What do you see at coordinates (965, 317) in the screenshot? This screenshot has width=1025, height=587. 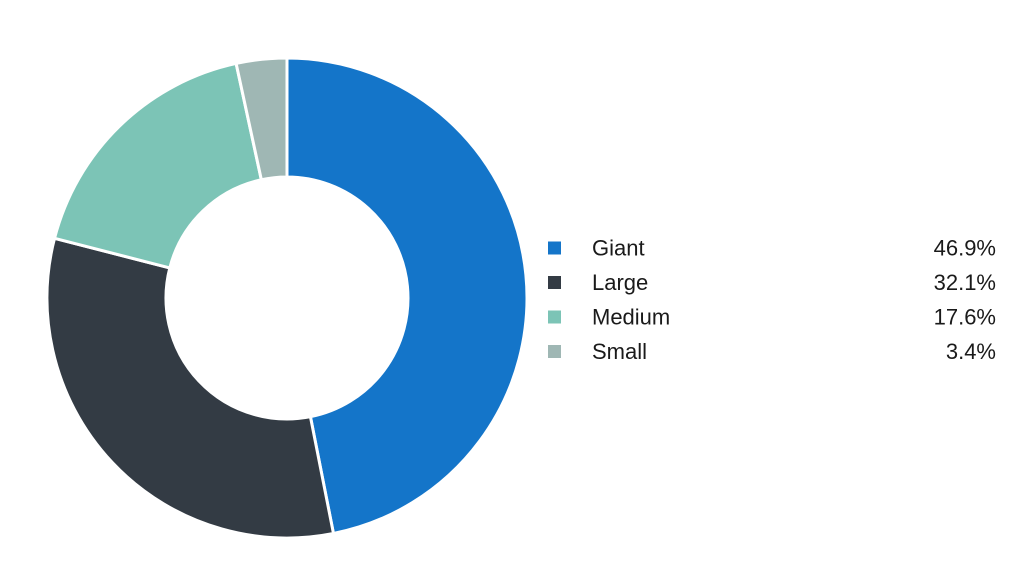 I see `legend-value-medium: 17.6%` at bounding box center [965, 317].